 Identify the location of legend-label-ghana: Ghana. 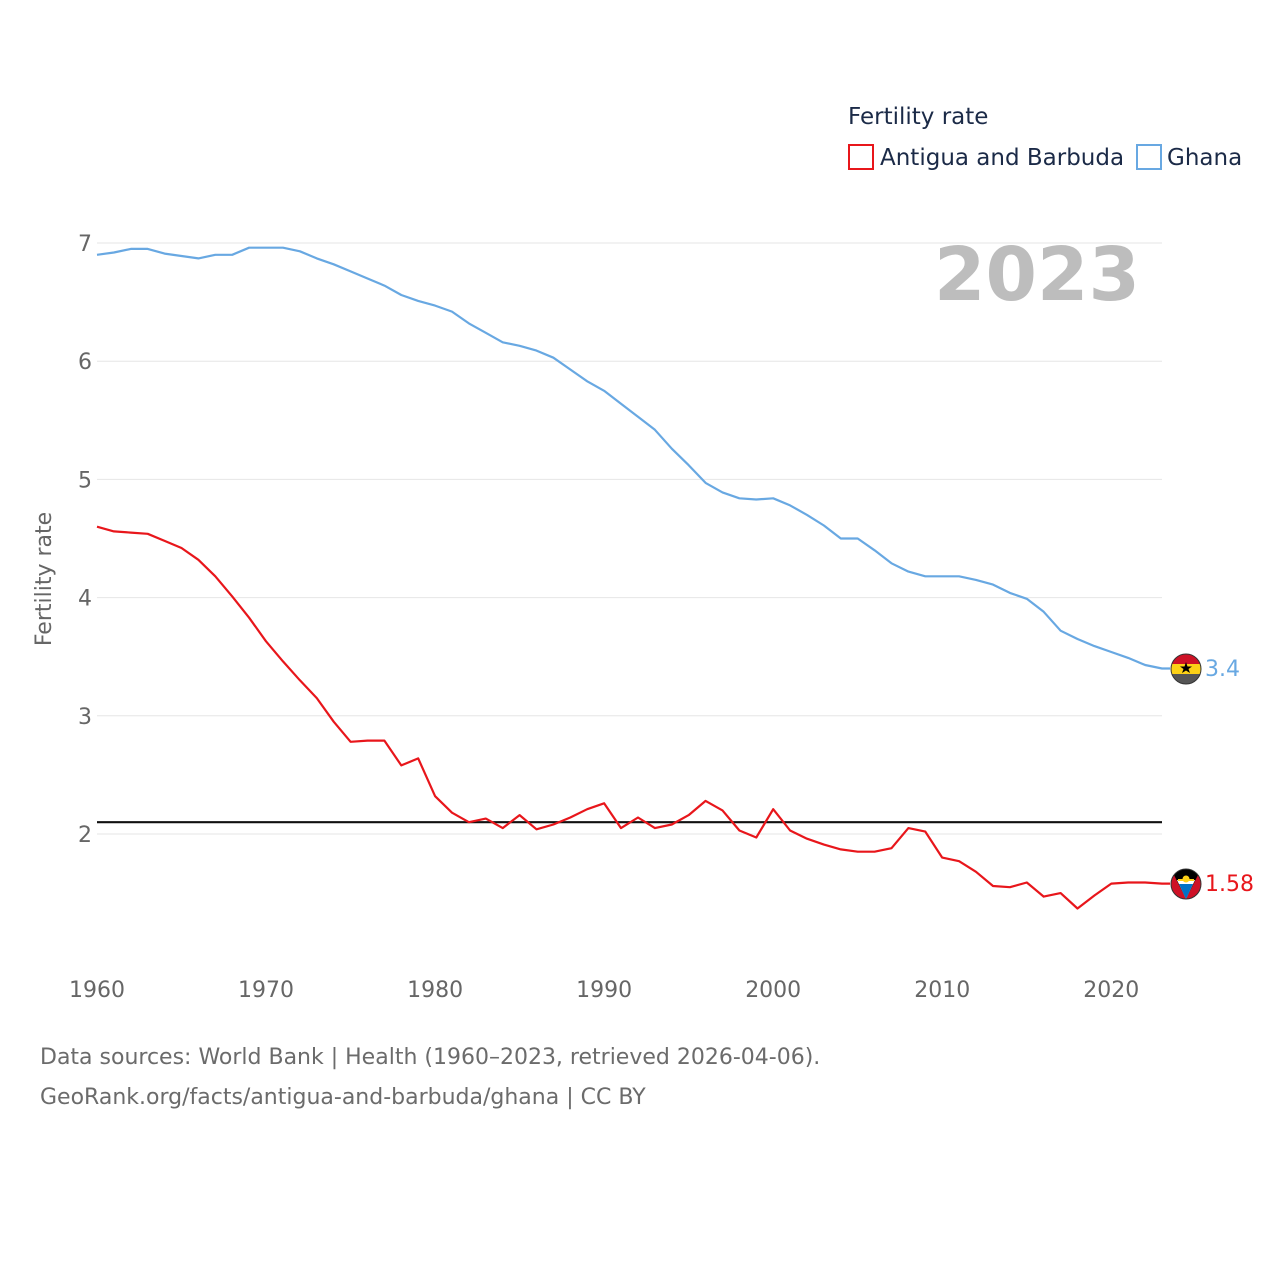
(1204, 158).